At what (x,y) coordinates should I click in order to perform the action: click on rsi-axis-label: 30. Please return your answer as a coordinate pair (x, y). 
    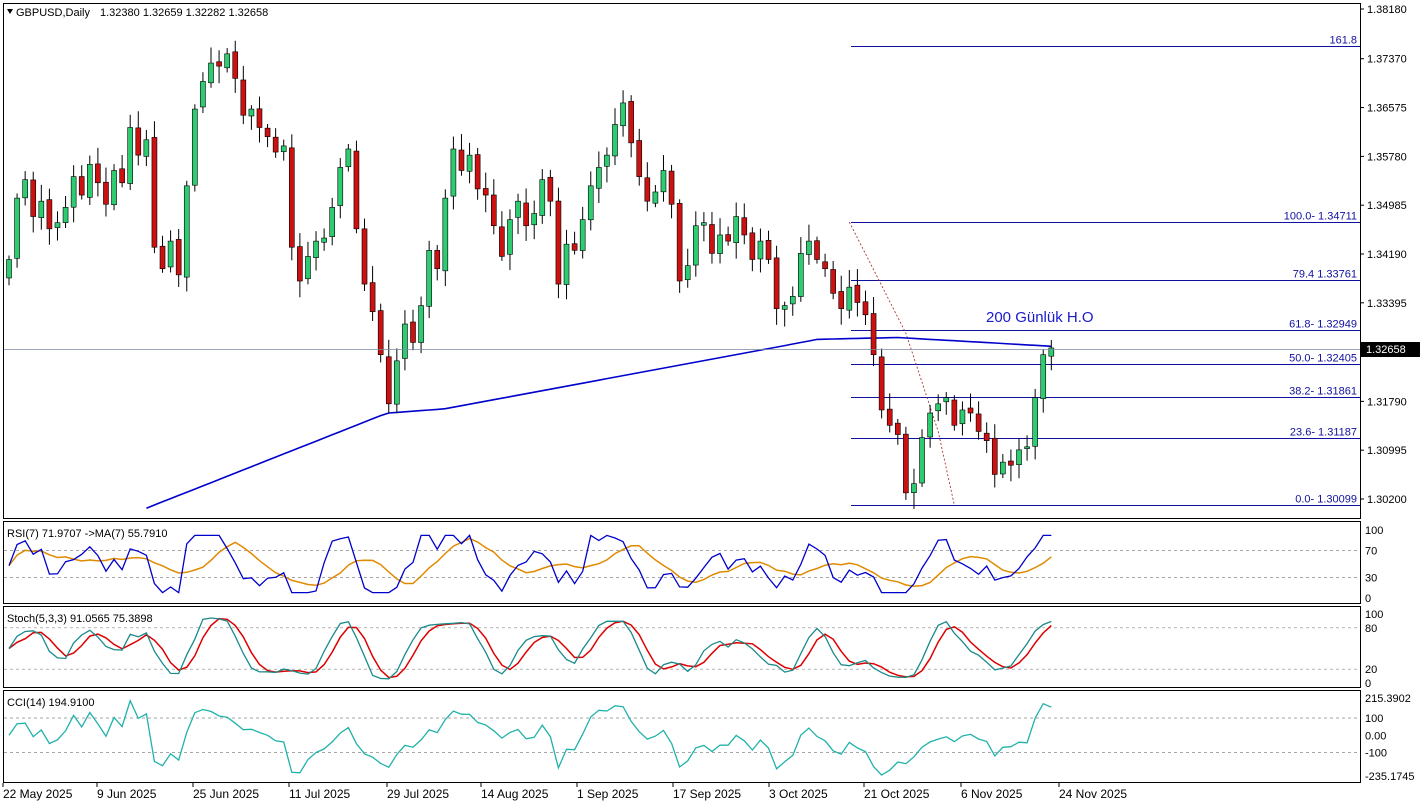
    Looking at the image, I should click on (1371, 579).